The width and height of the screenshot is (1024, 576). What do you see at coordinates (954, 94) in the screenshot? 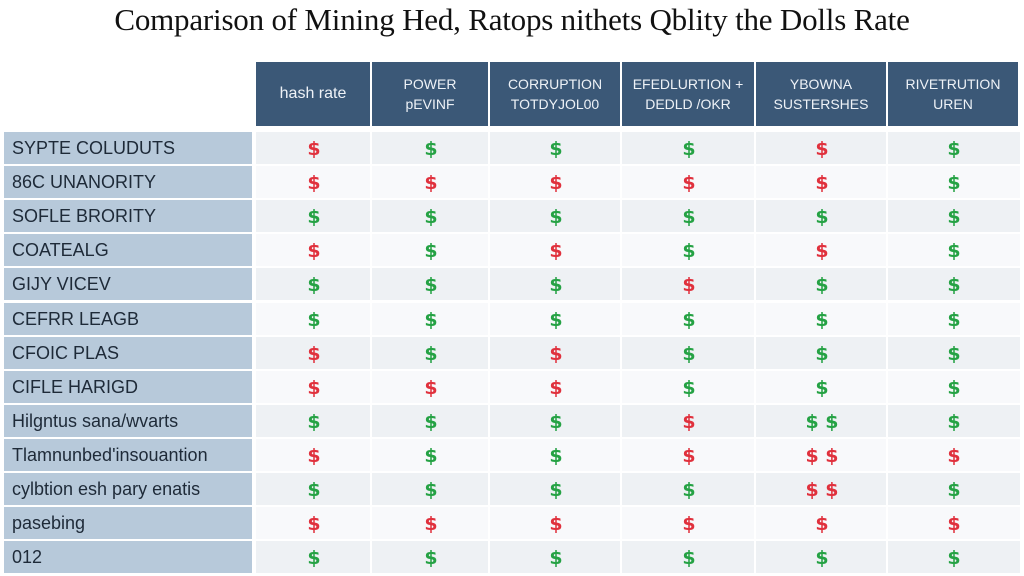
I see `column-header-5: RIVETRUTION UREN` at bounding box center [954, 94].